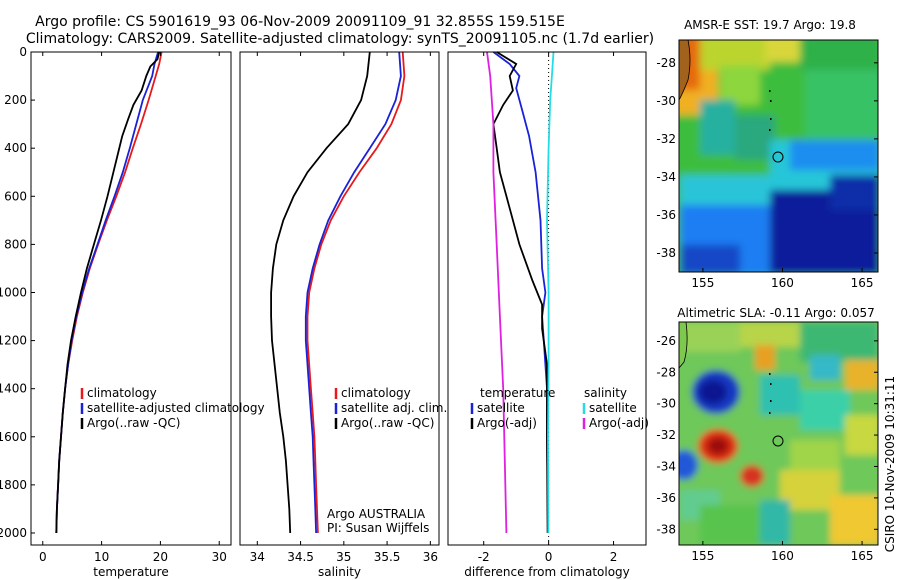 This screenshot has width=900, height=580. I want to click on sla-field, so click(778, 433).